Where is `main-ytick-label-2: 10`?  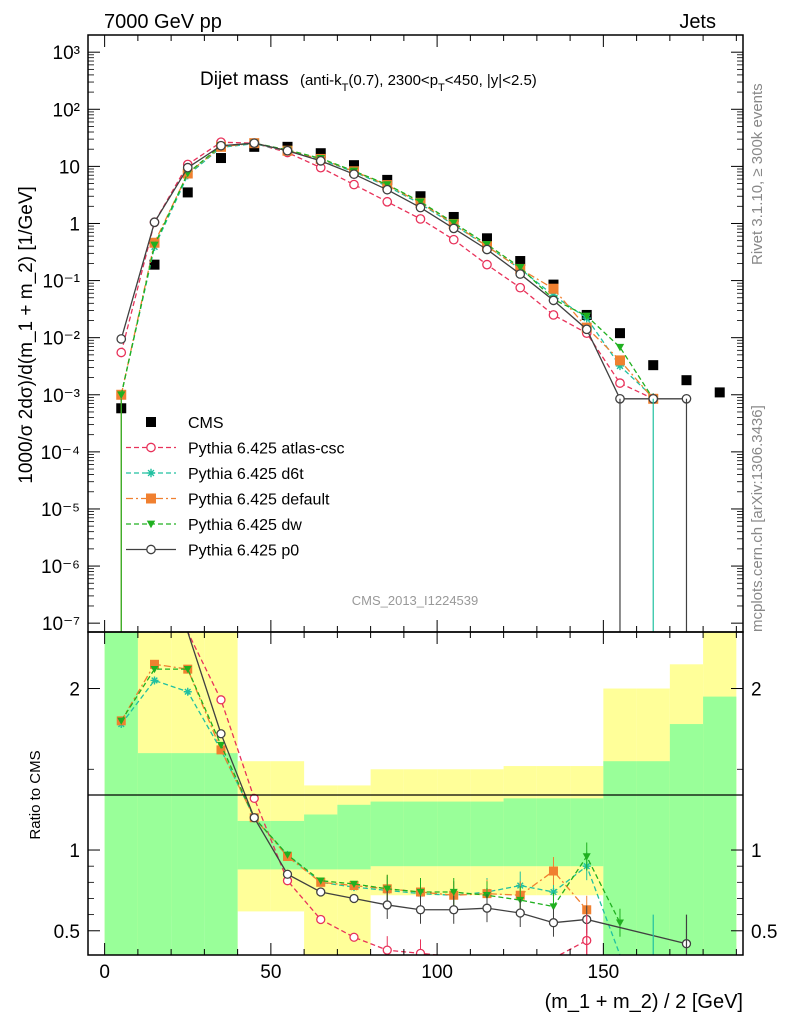 main-ytick-label-2: 10 is located at coordinates (69, 167).